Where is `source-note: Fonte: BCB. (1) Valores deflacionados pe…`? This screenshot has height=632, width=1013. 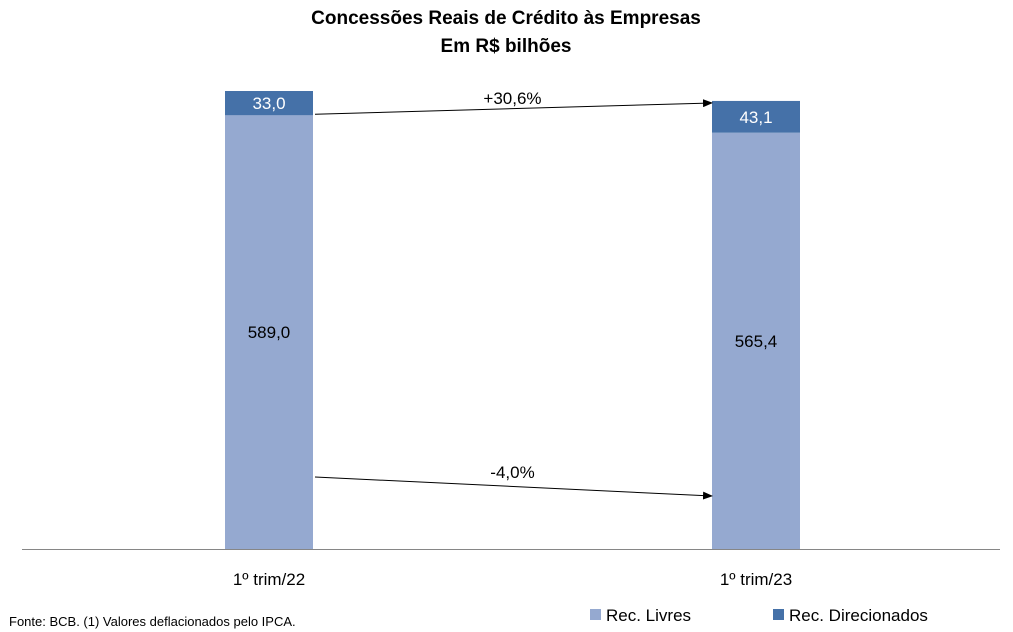
source-note: Fonte: BCB. (1) Valores deflacionados pe… is located at coordinates (152, 621).